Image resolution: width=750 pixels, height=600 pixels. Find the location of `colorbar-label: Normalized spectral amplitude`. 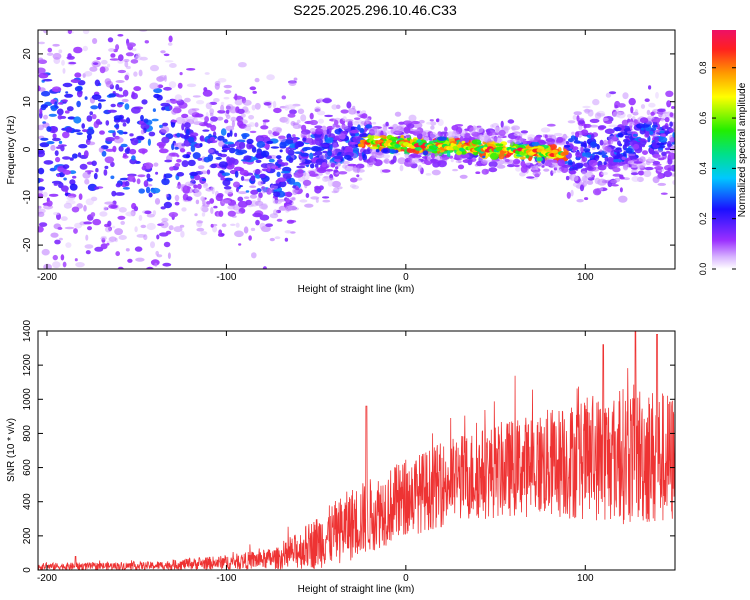

colorbar-label: Normalized spectral amplitude is located at coordinates (742, 149).